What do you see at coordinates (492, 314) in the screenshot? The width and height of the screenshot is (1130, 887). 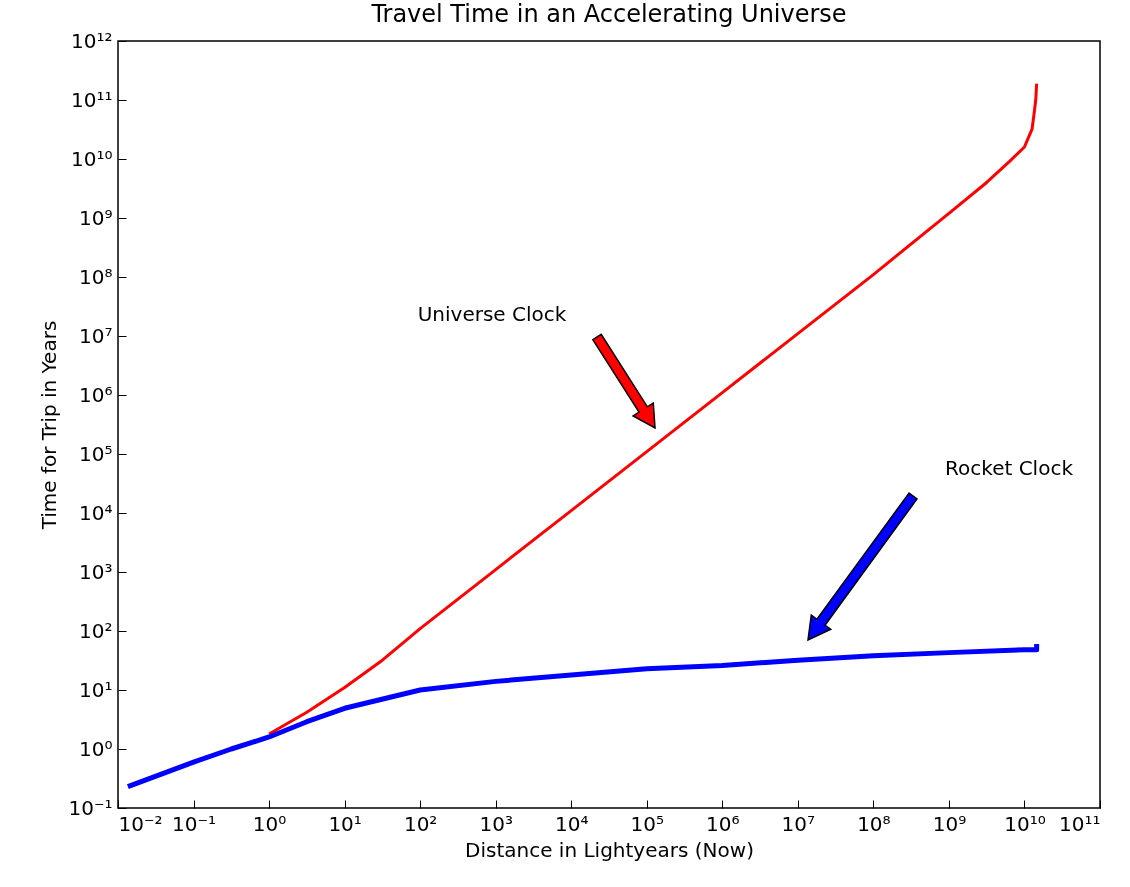 I see `annotation: Universe Clock` at bounding box center [492, 314].